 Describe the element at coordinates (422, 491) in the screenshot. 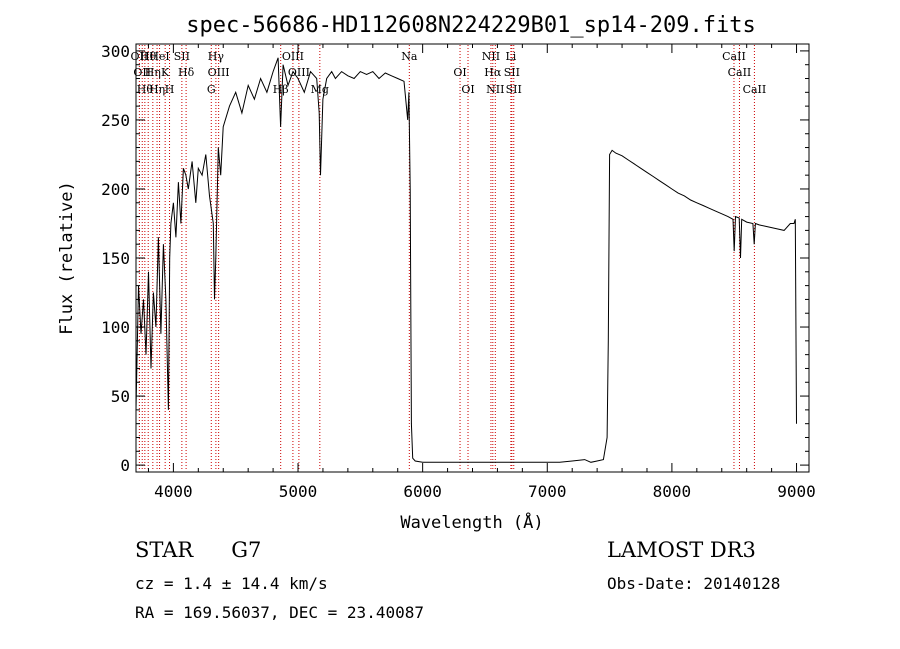

I see `x-tick-label: 6000` at that location.